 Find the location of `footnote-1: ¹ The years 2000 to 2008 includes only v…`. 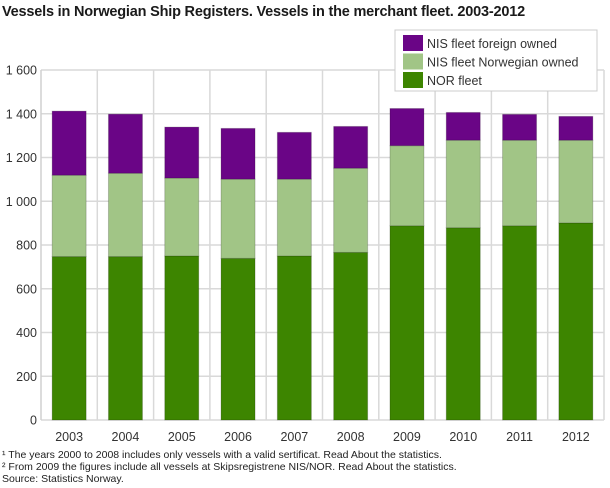

footnote-1: ¹ The years 2000 to 2008 includes only v… is located at coordinates (222, 455).